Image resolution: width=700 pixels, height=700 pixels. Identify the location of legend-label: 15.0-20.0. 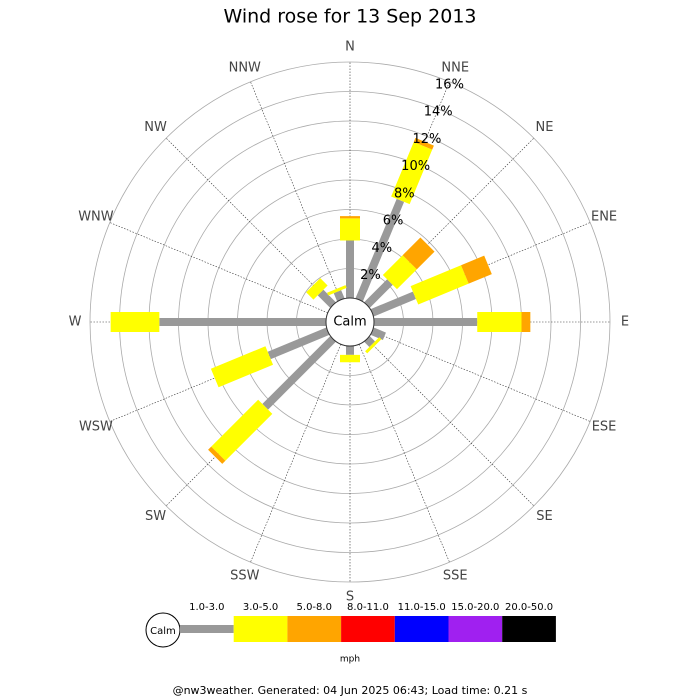
(475, 607).